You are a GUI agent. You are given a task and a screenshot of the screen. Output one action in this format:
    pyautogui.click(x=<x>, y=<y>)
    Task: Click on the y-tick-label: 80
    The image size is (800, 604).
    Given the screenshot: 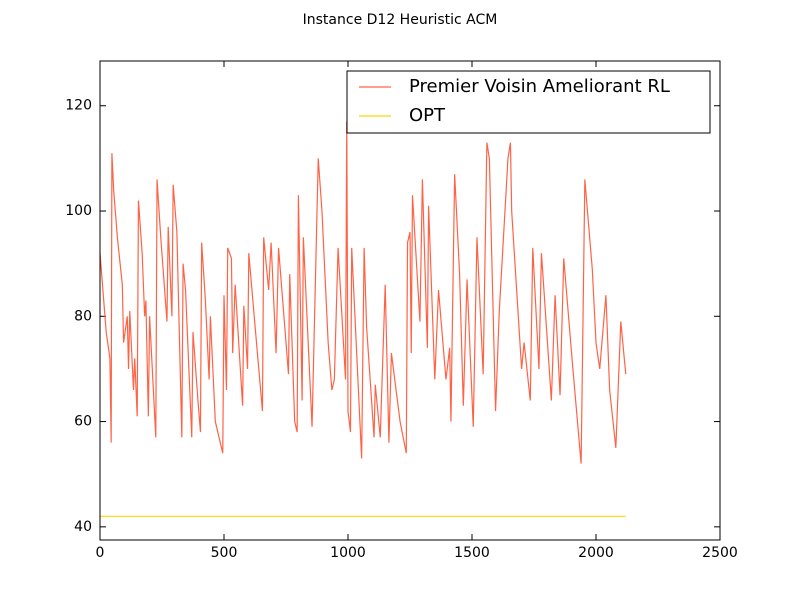 What is the action you would take?
    pyautogui.click(x=83, y=316)
    